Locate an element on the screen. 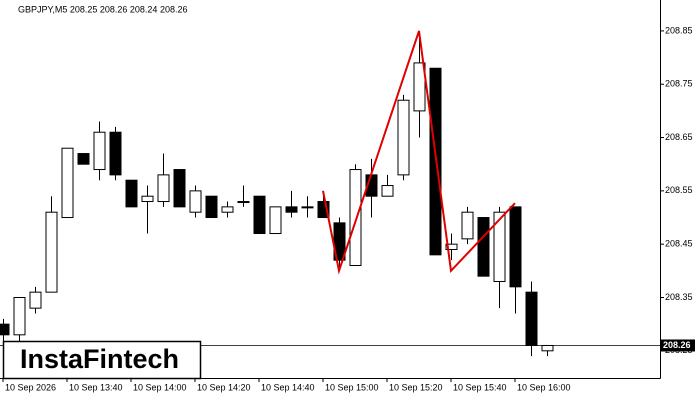 This screenshot has height=400, width=700. x-tick-label: 10 Sep 13:40 is located at coordinates (96, 387).